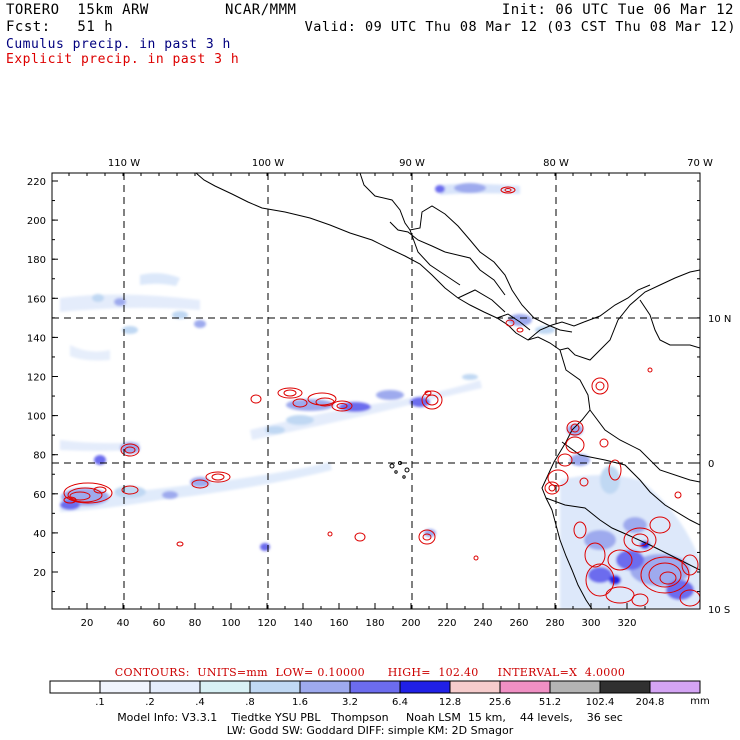 The height and width of the screenshot is (740, 740). What do you see at coordinates (39, 495) in the screenshot?
I see `y-tick-label: 60` at bounding box center [39, 495].